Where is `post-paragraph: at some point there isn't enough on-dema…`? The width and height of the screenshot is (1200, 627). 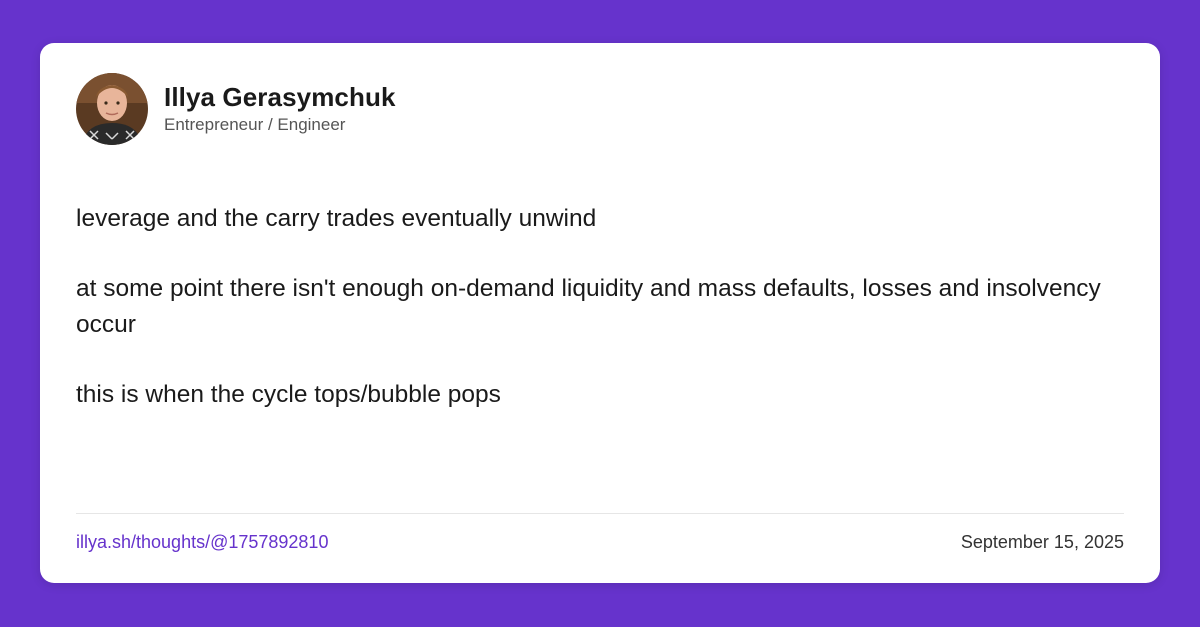
post-paragraph: at some point there isn't enough on-dema… is located at coordinates (588, 306).